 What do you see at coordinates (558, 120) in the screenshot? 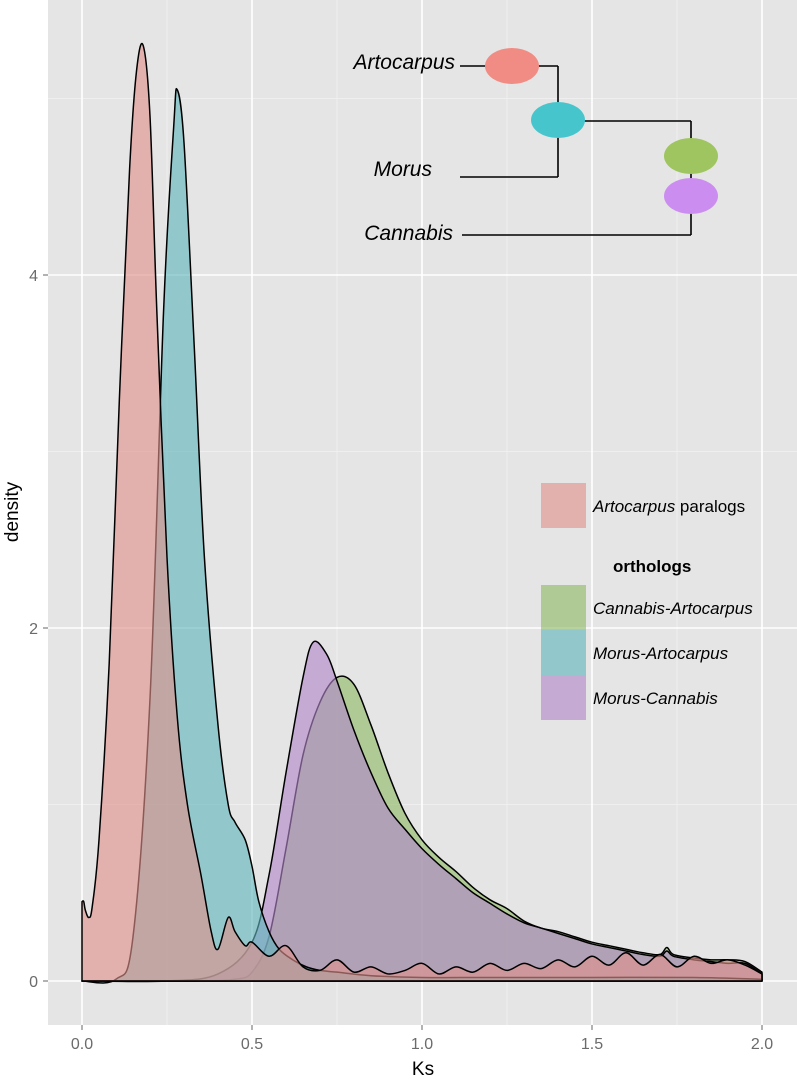
I see `tree-marker-morus-artocarpus` at bounding box center [558, 120].